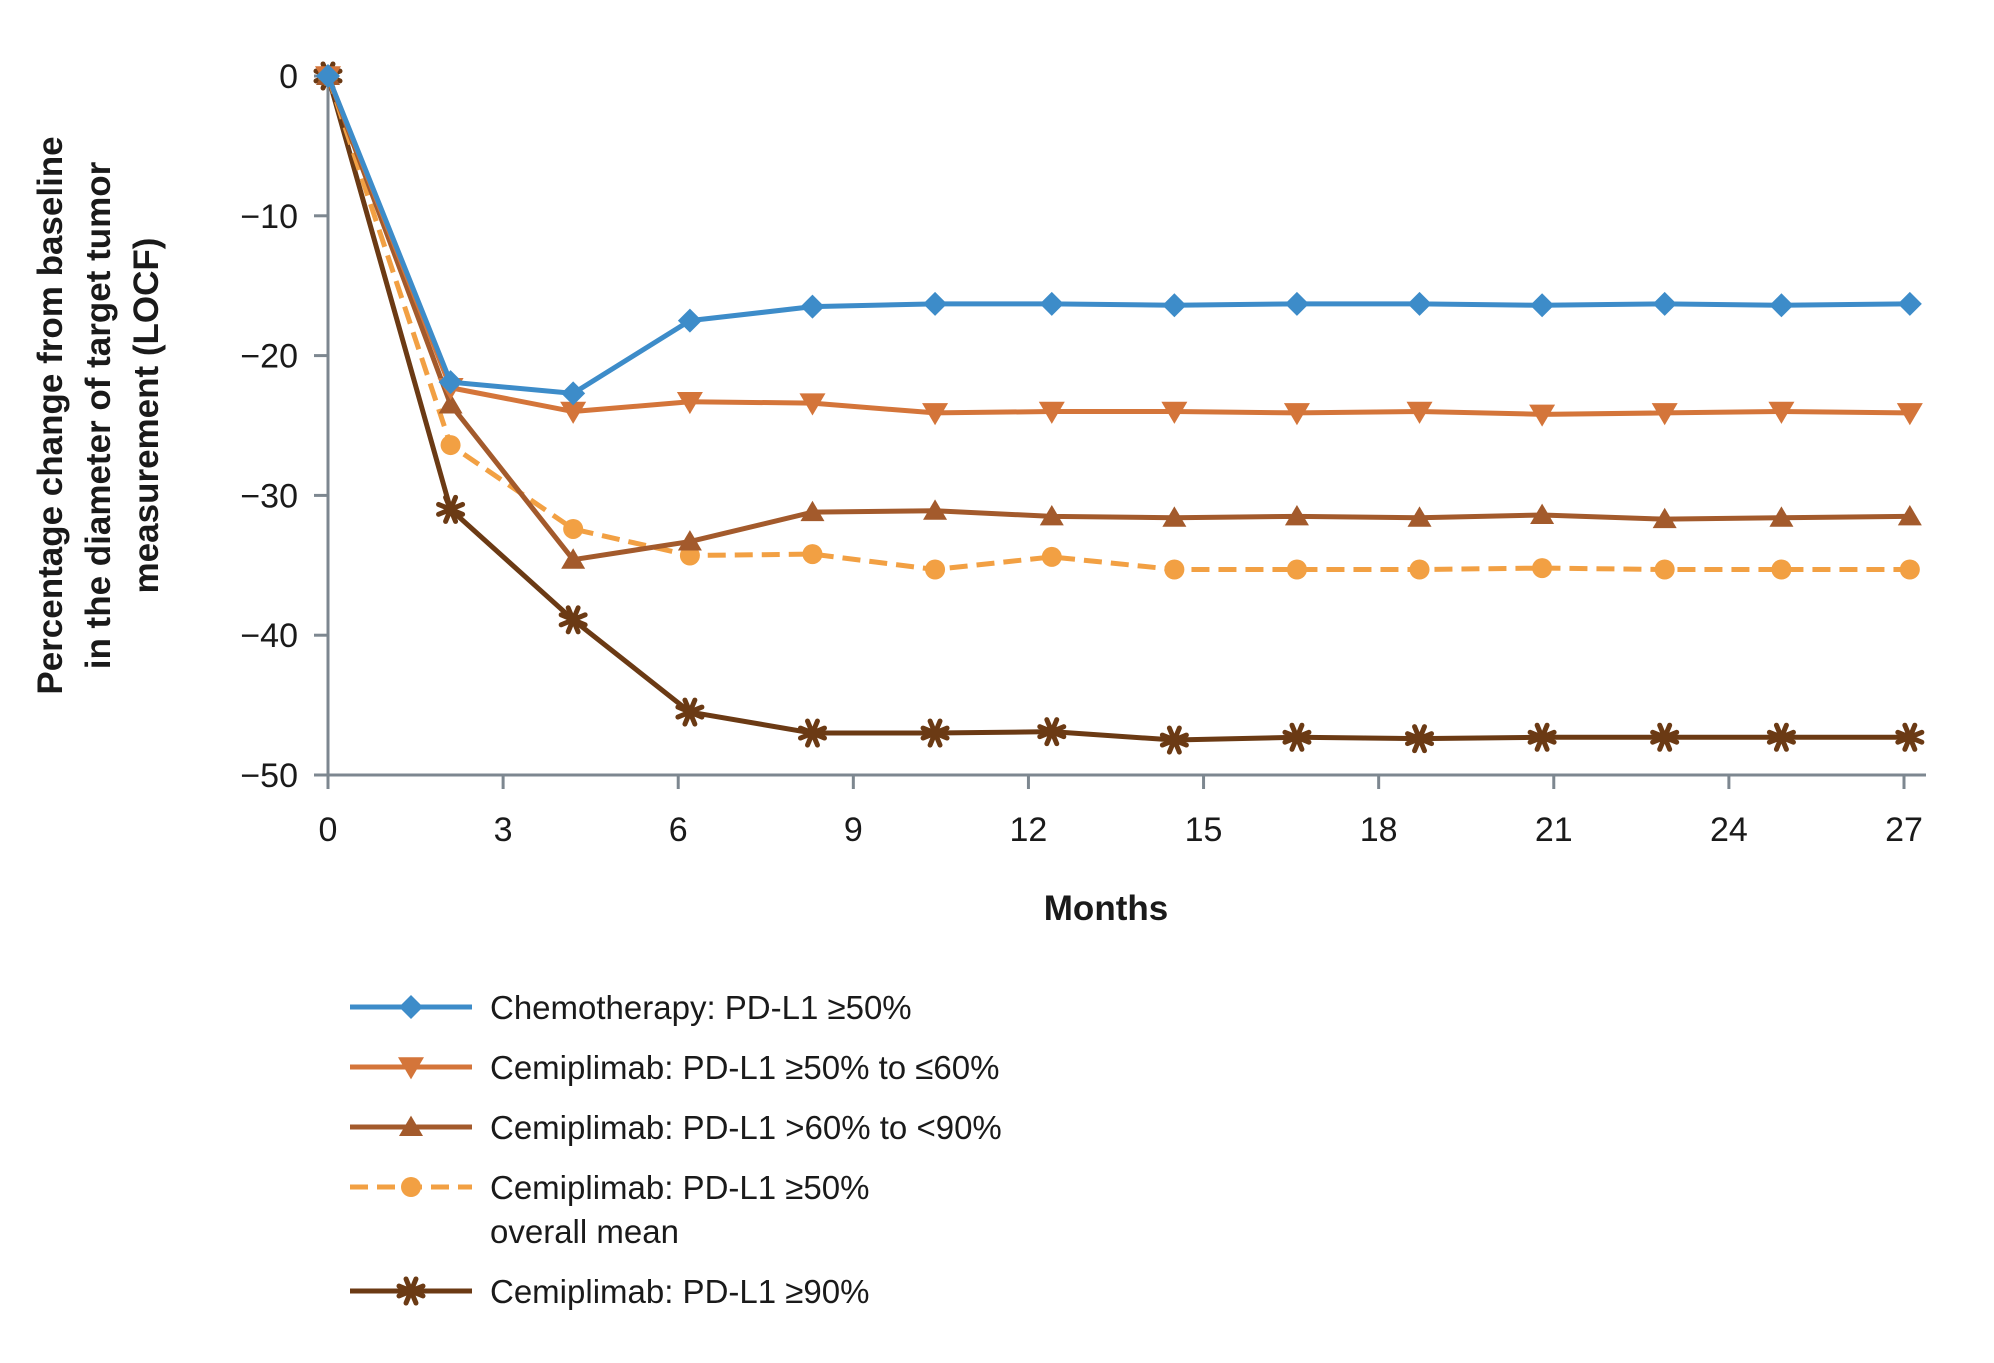 This screenshot has width=1994, height=1363. Describe the element at coordinates (1204, 830) in the screenshot. I see `x-tick-label: 15` at that location.